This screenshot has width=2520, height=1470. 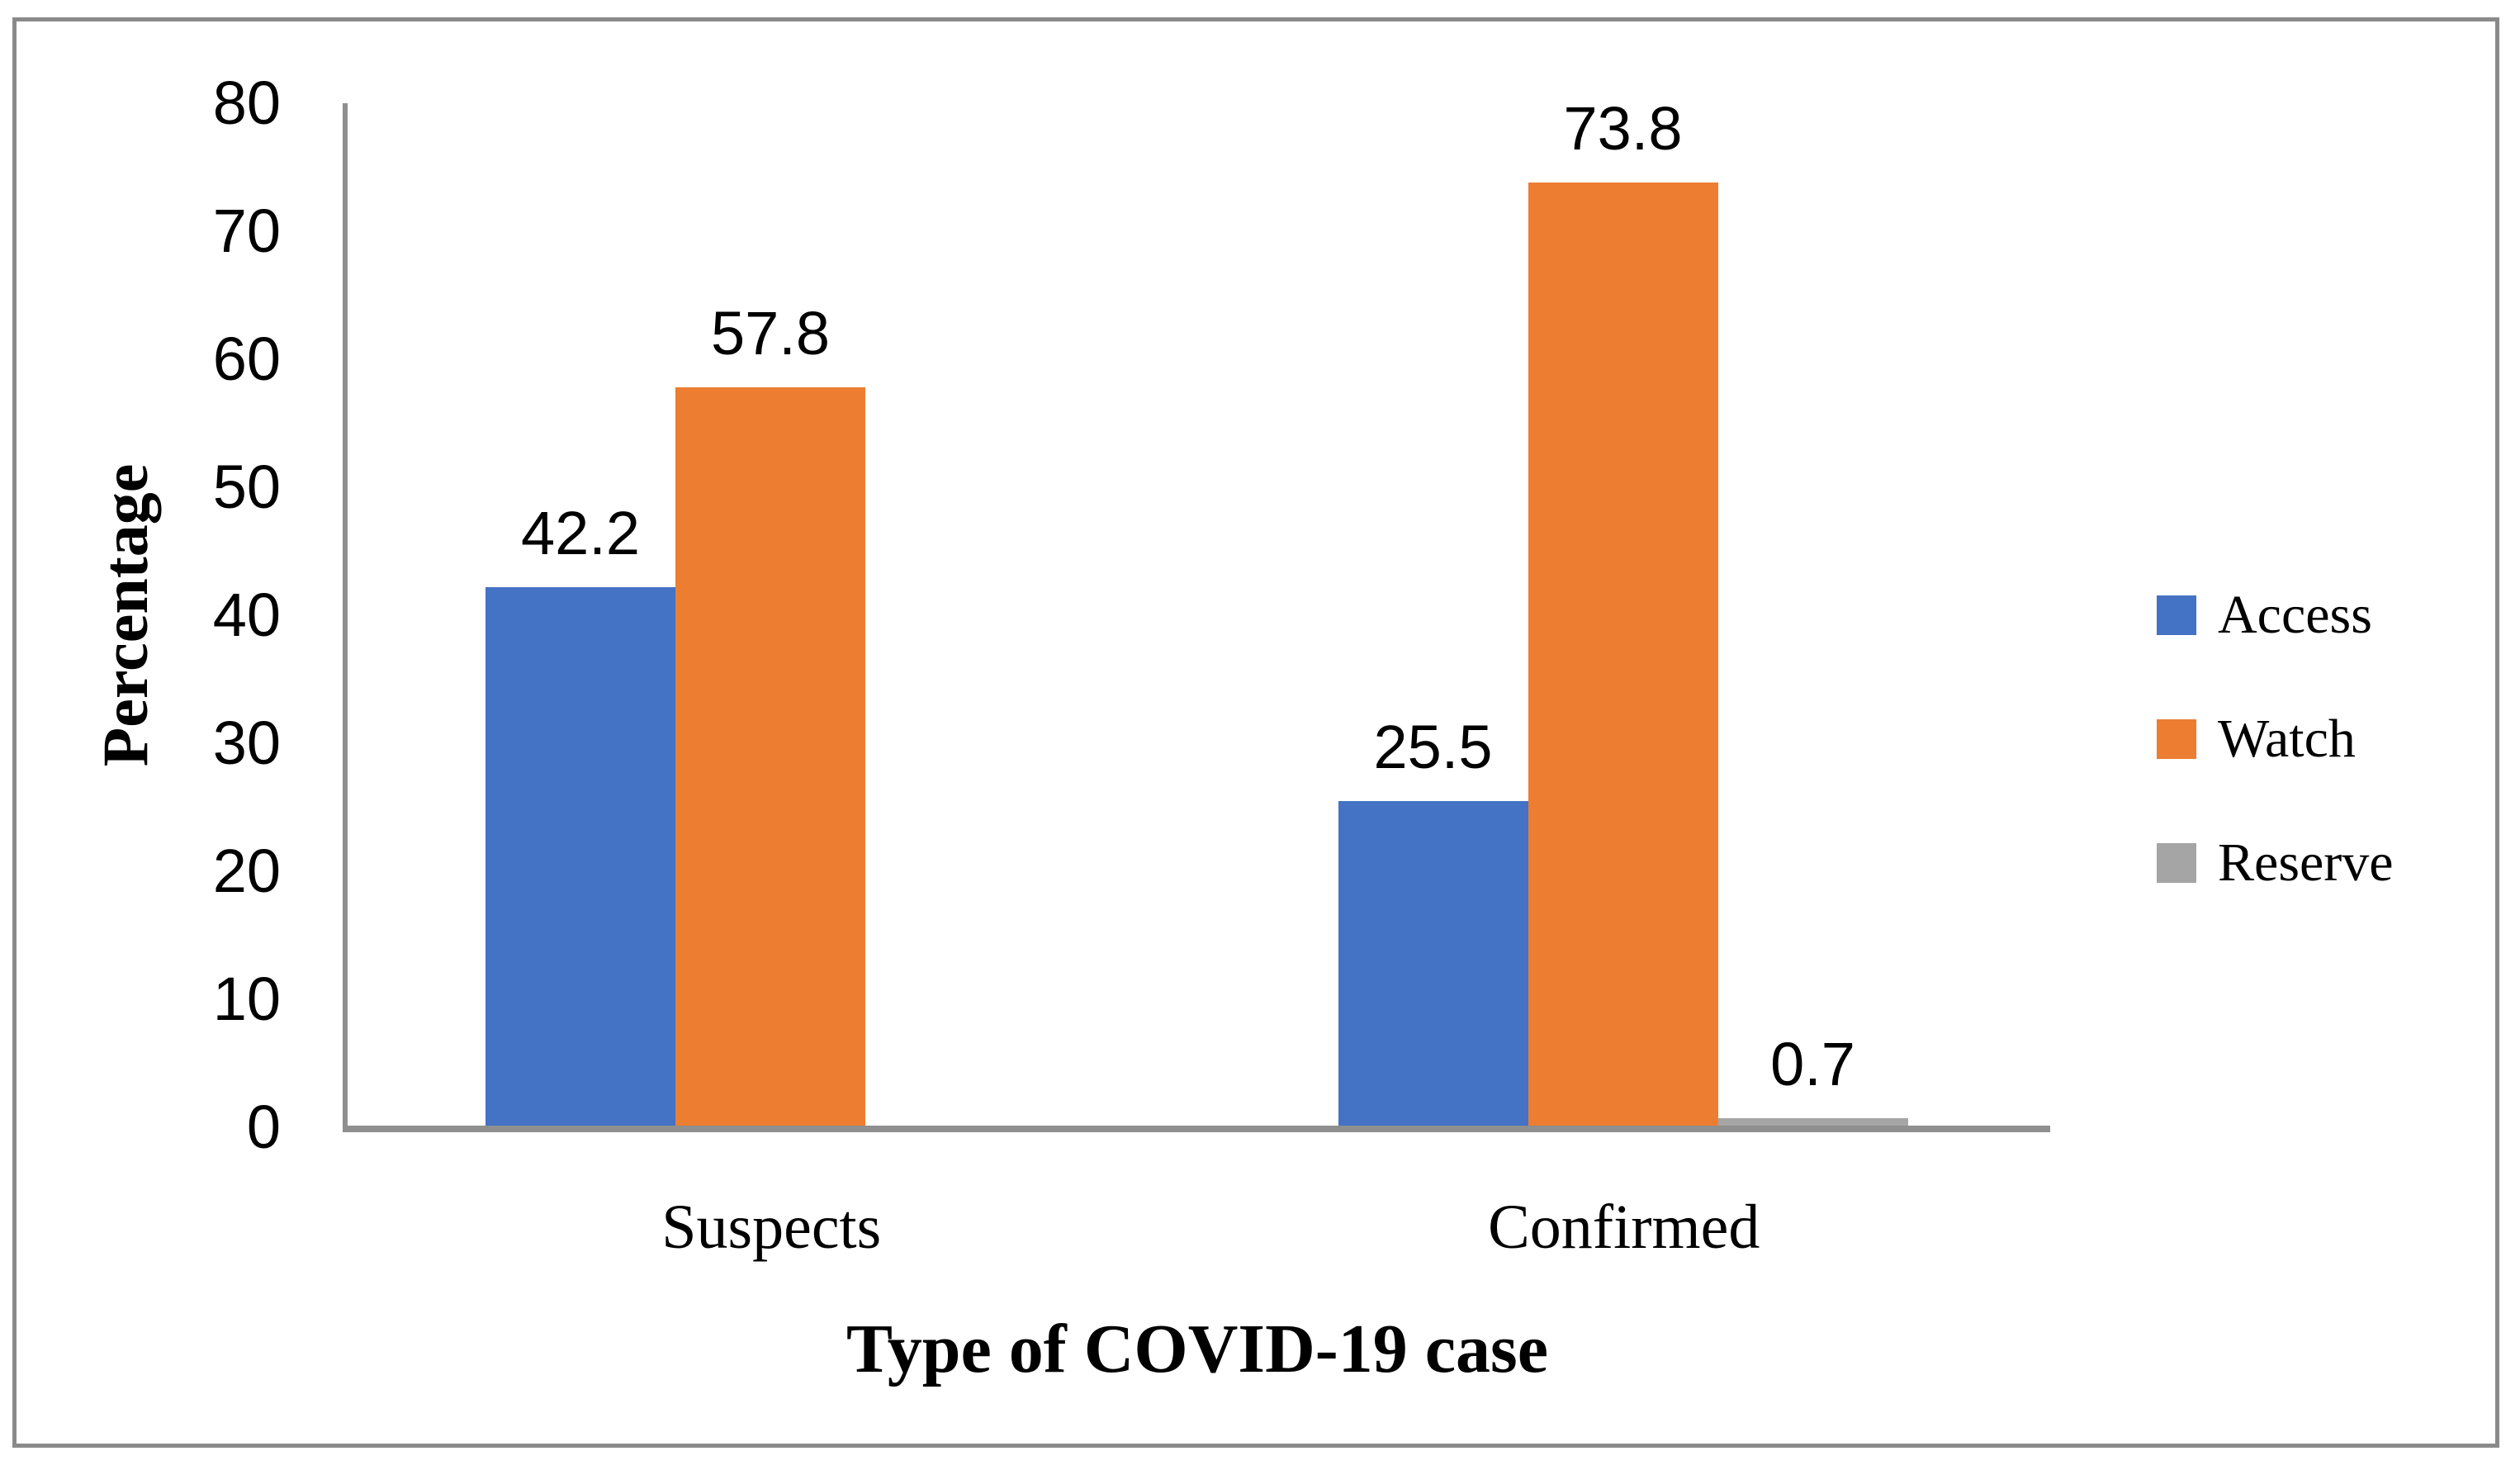 I want to click on data-label-access-suspects: 42.2, so click(x=580, y=532).